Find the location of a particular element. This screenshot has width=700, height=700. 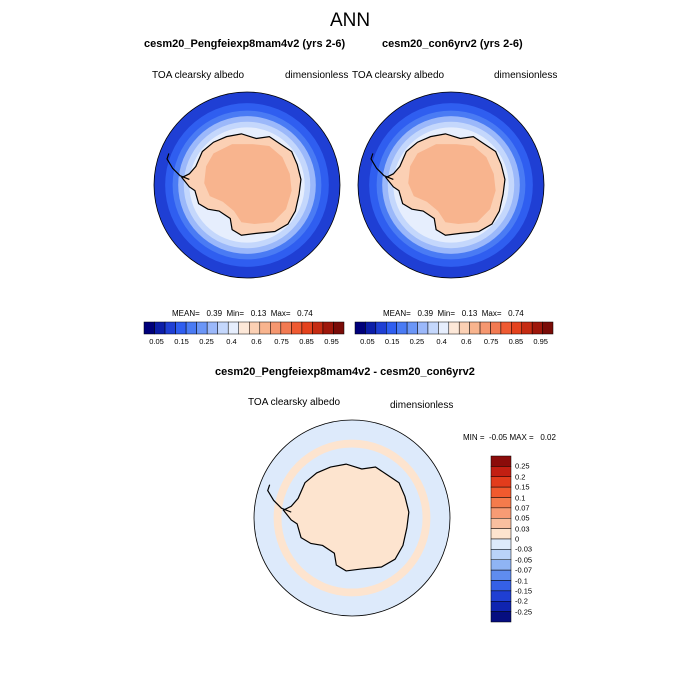

panel-1-title: cesm20_Pengfeiexp8mam4v2 (yrs 2-6) is located at coordinates (245, 44).